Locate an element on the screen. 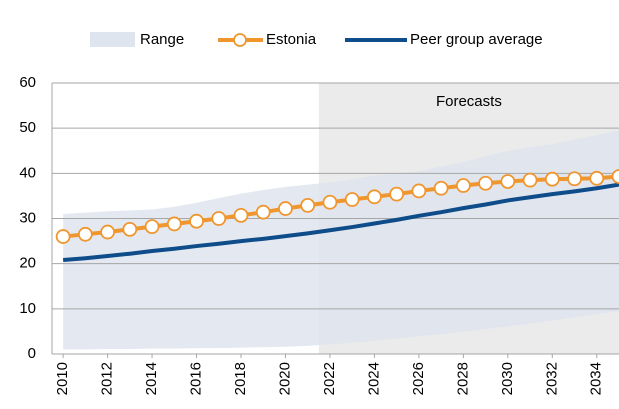 Image resolution: width=619 pixels, height=409 pixels. x-tick-label: 2012 is located at coordinates (107, 378).